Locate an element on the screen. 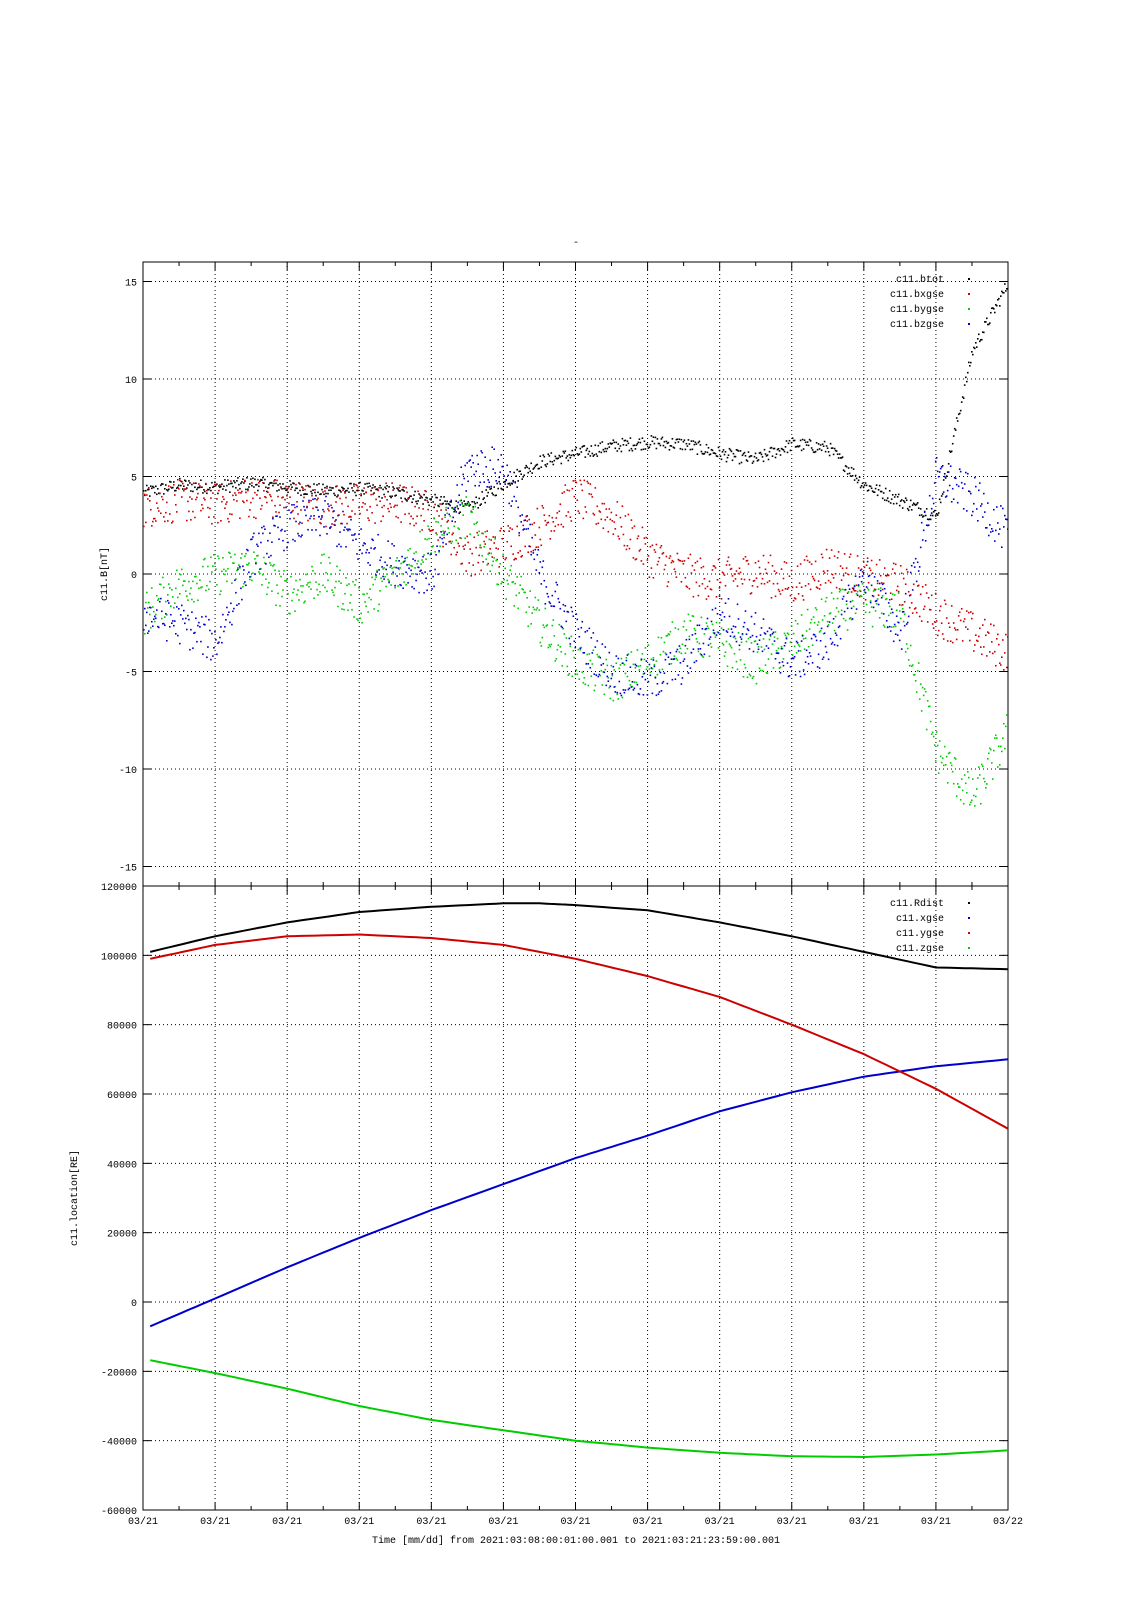 This screenshot has height=1600, width=1131. series-line-c11-zgse is located at coordinates (579, 1409).